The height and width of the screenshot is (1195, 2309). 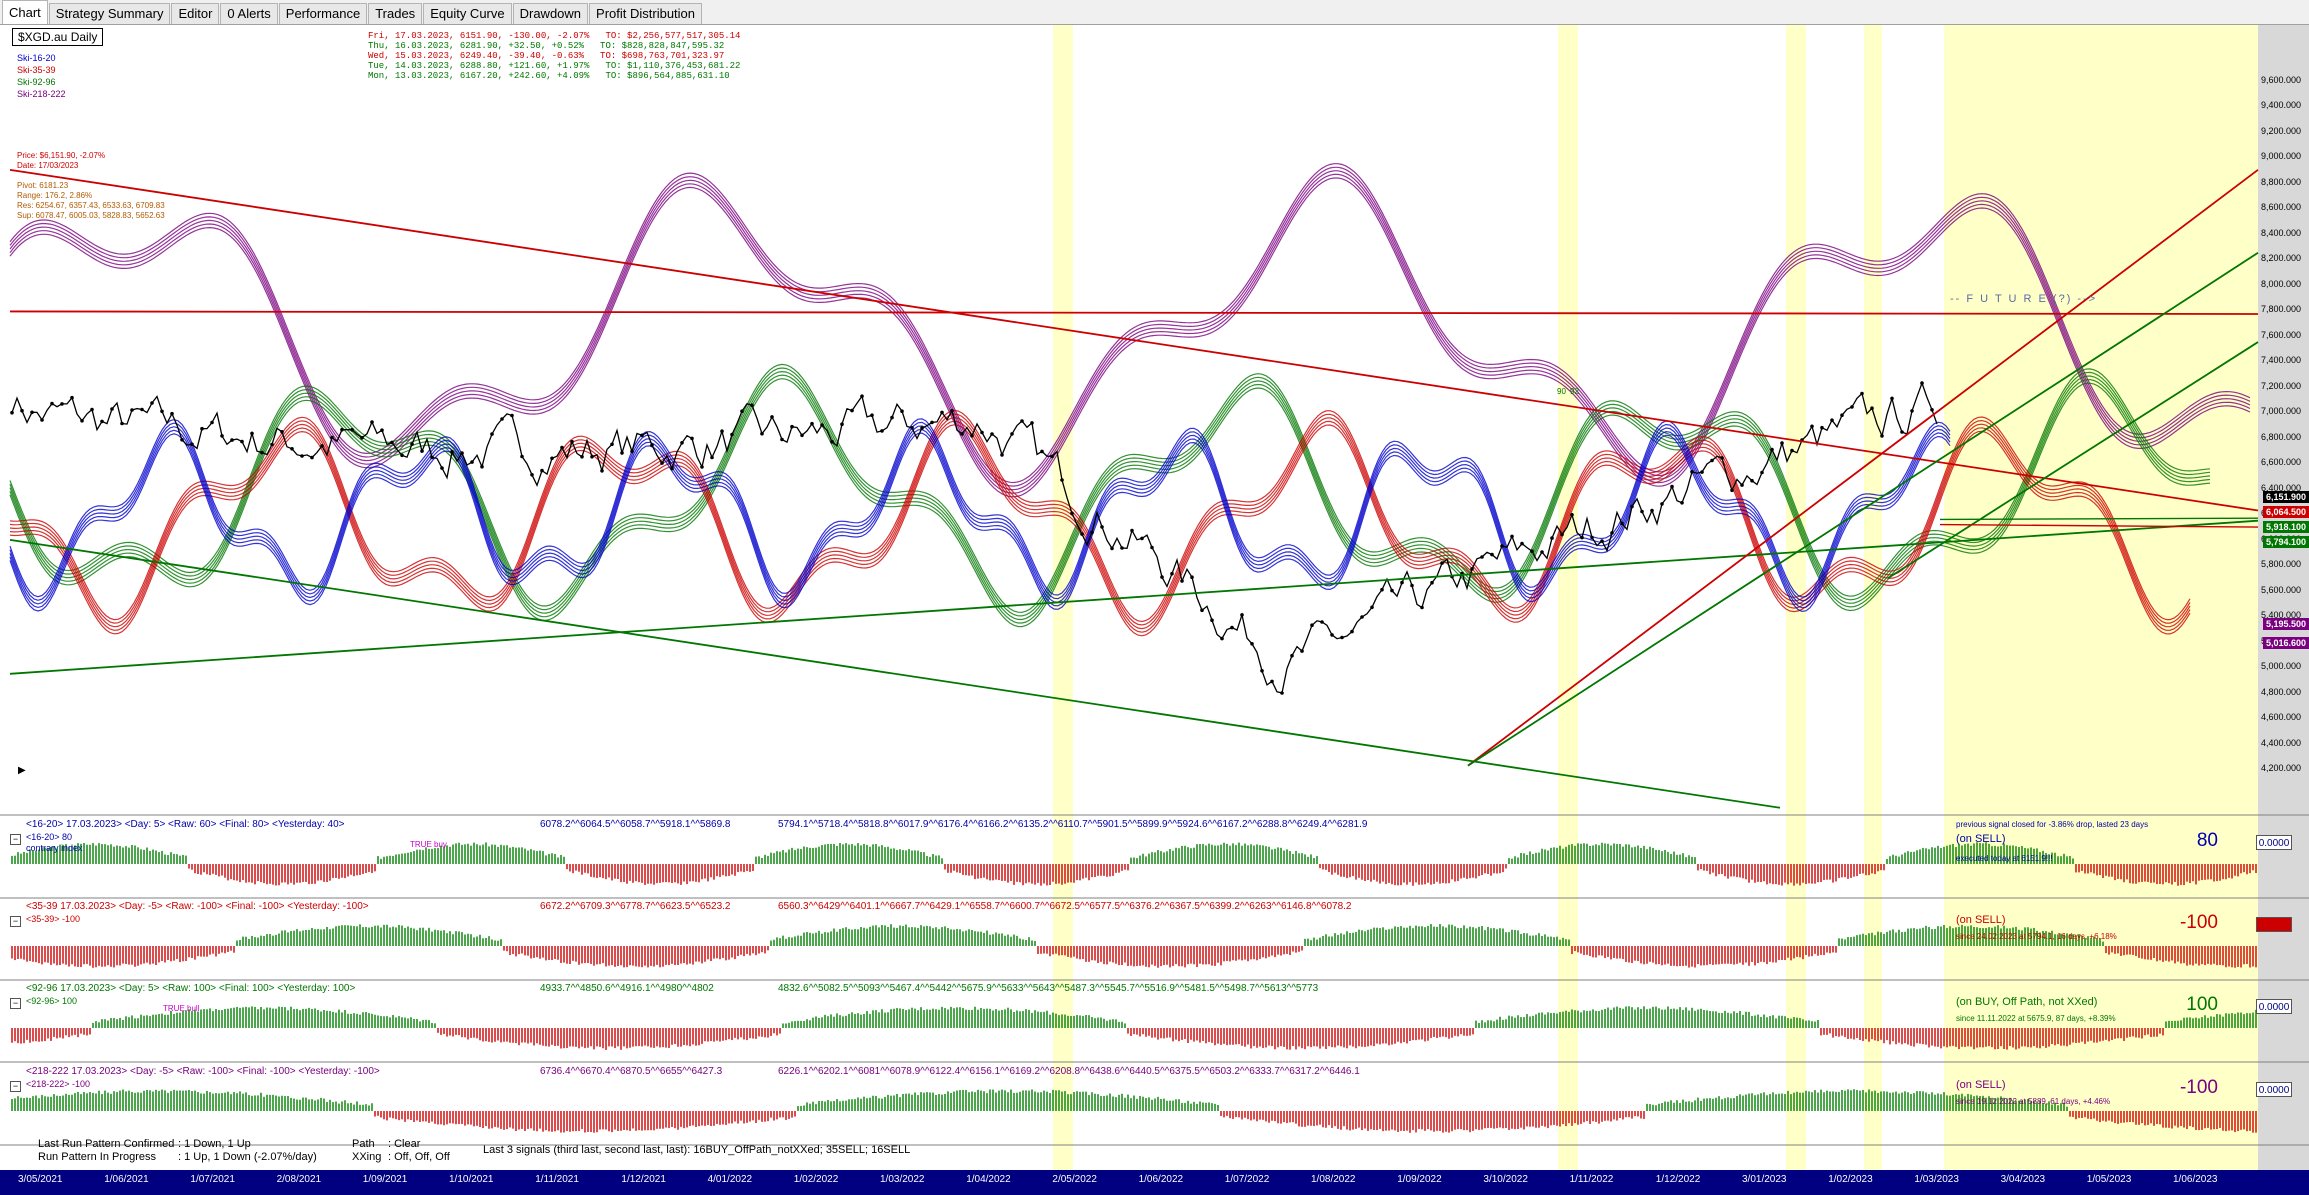 I want to click on daily-row-text: Thu, 16.03.2023, 6281.90, +32.50, +0.52%, so click(x=476, y=46).